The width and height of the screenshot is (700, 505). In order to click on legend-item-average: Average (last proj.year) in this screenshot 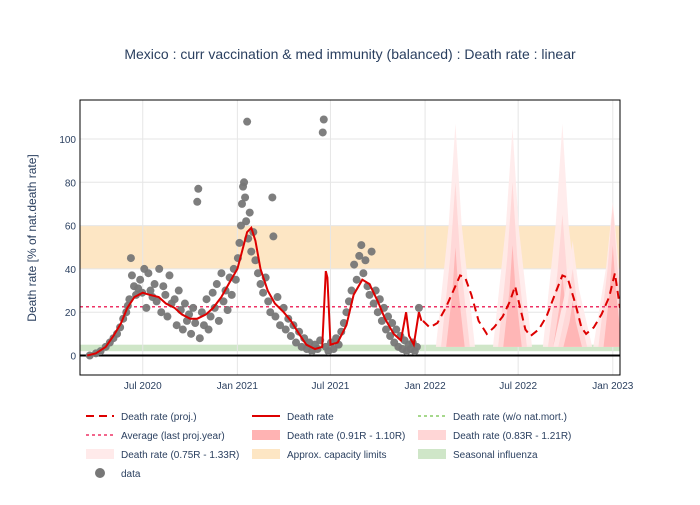, I will do `click(155, 436)`.